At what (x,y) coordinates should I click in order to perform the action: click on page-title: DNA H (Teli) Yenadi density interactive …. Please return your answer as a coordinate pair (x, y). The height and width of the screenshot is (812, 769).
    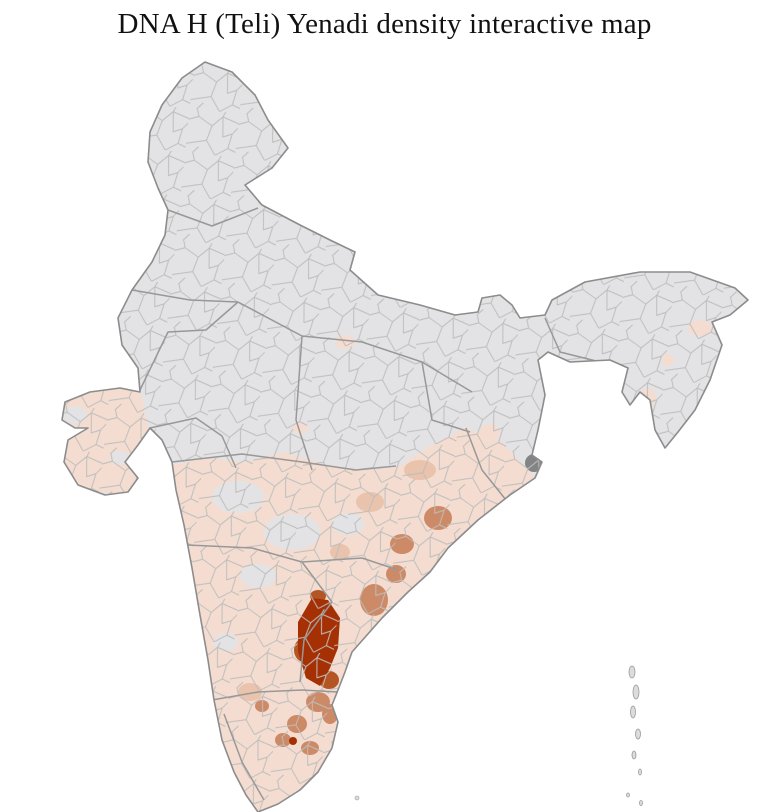
    Looking at the image, I should click on (384, 24).